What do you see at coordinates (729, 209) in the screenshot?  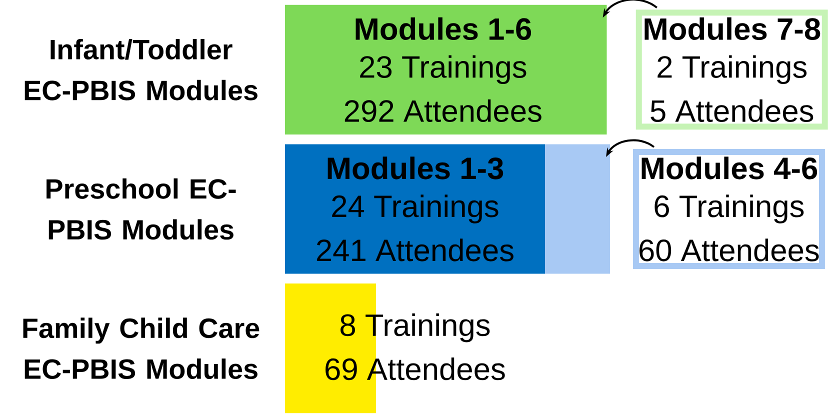 I see `text: 6 Trainings` at bounding box center [729, 209].